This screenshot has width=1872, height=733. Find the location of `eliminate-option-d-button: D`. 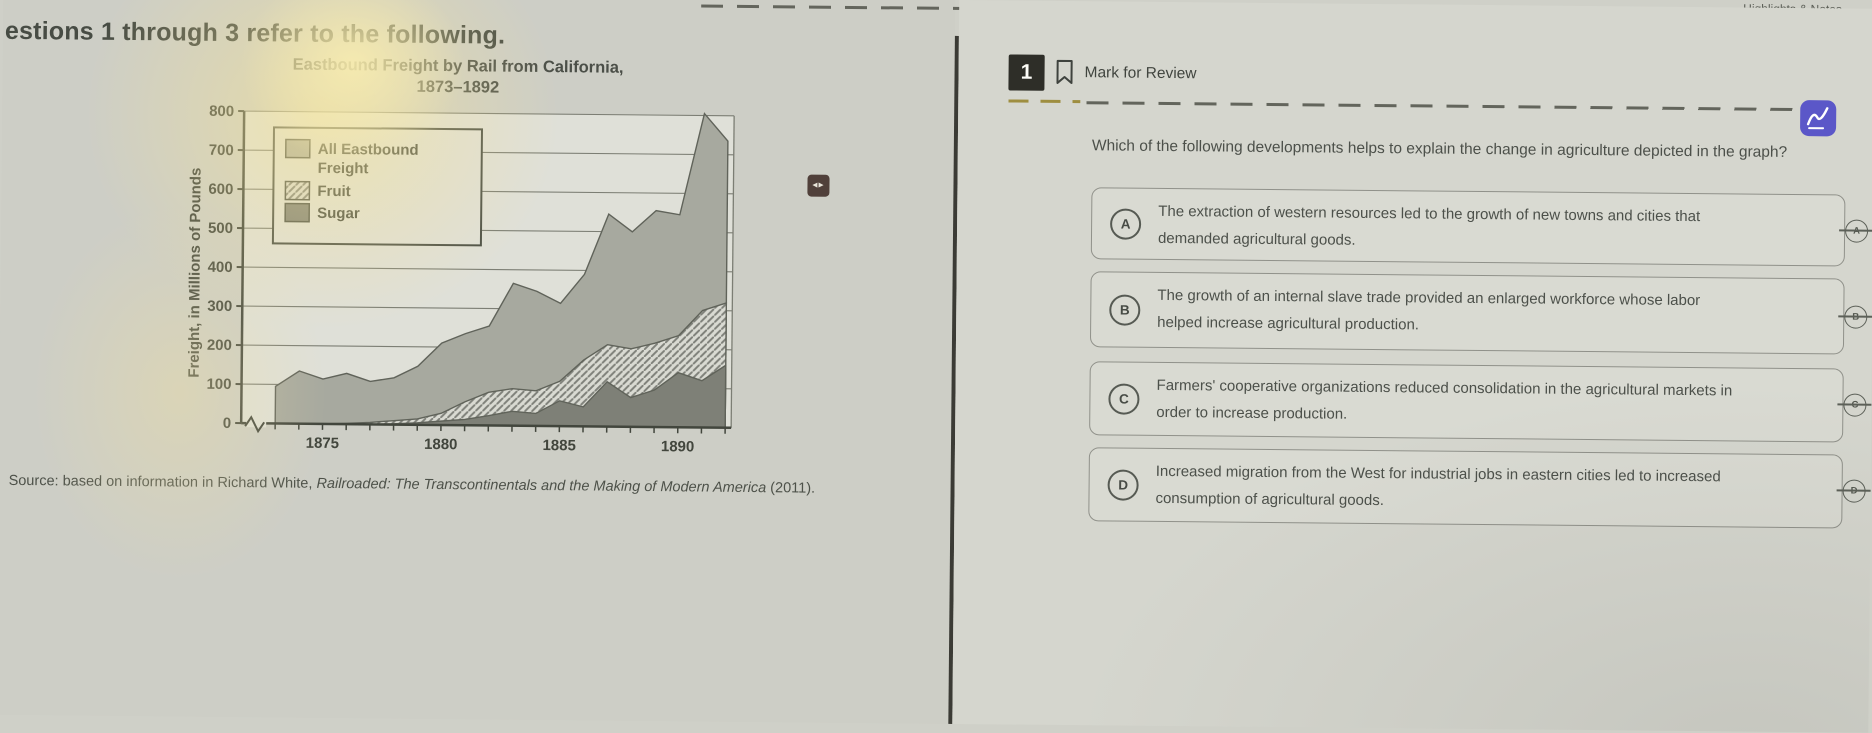

eliminate-option-d-button: D is located at coordinates (1853, 490).